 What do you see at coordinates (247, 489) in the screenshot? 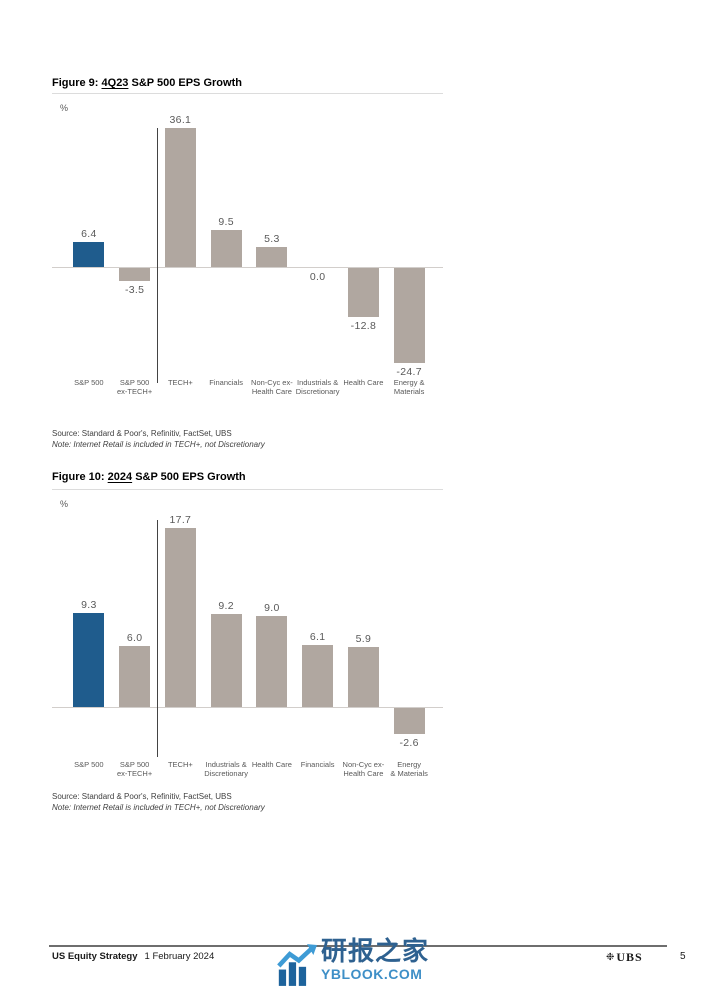
I see `figure10-title-rule` at bounding box center [247, 489].